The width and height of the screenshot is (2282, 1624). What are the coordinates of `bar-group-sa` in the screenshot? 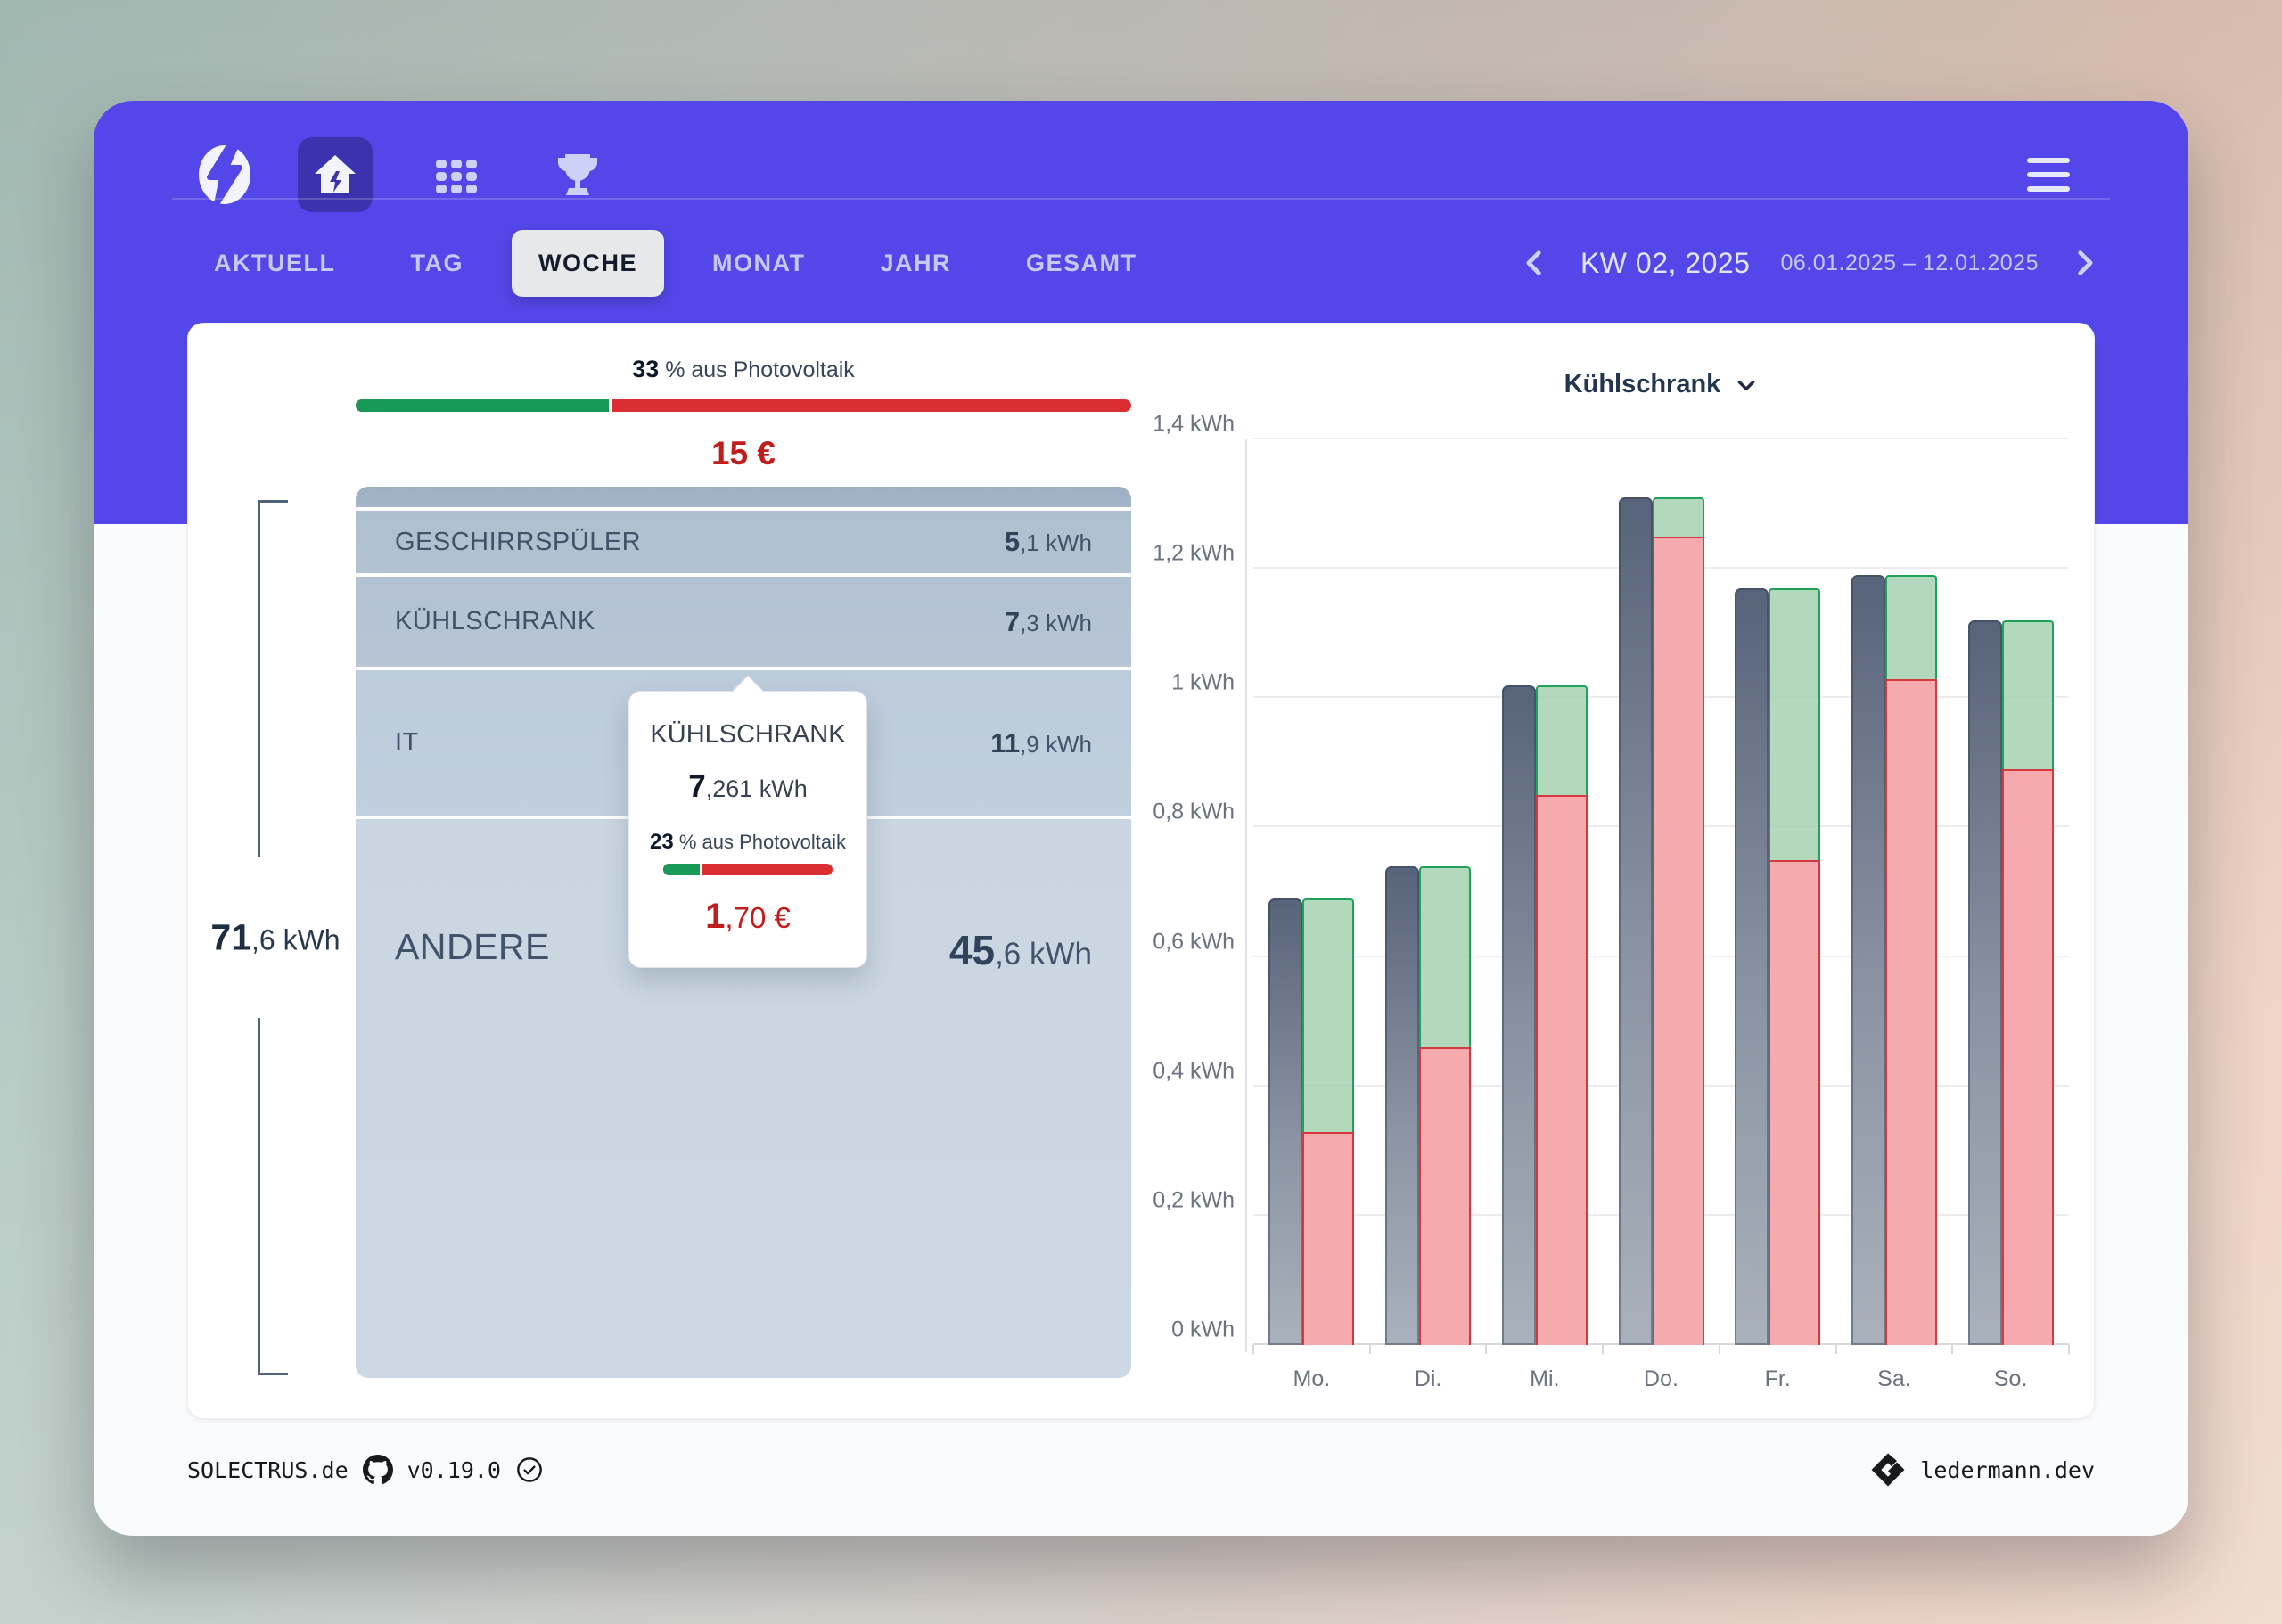 It's located at (1894, 892).